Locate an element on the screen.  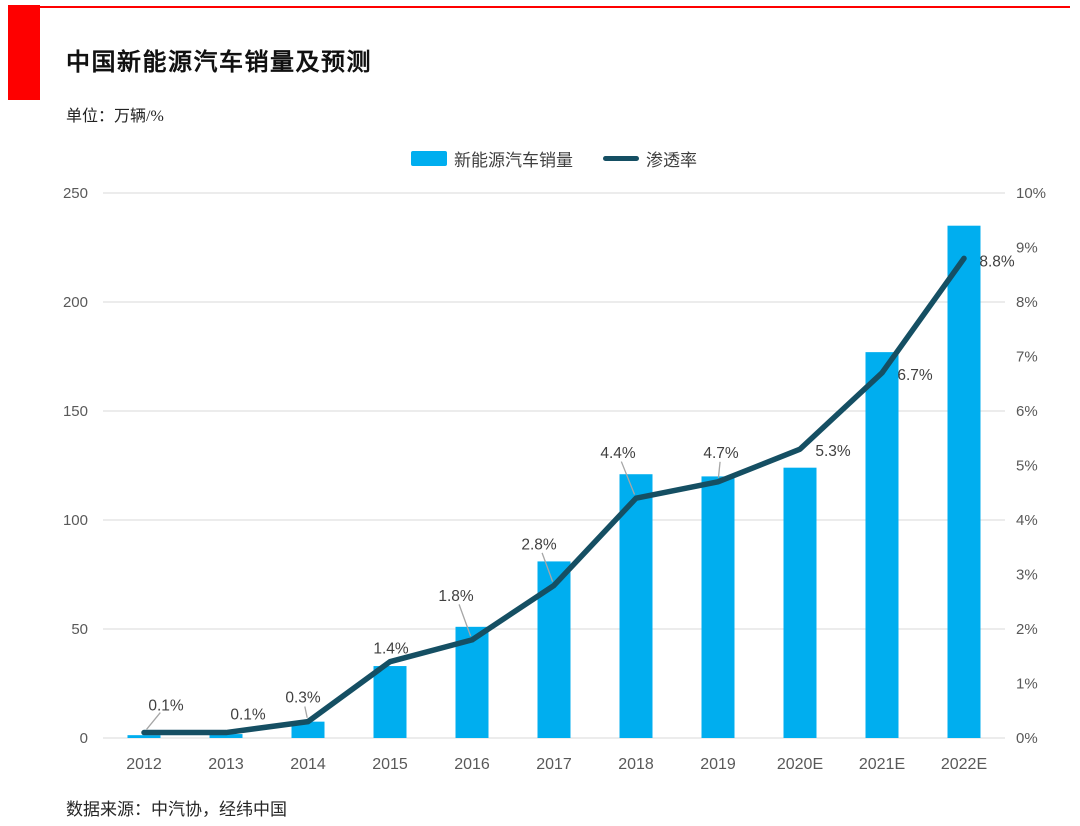
penetration-data-label: 1.8% is located at coordinates (456, 596).